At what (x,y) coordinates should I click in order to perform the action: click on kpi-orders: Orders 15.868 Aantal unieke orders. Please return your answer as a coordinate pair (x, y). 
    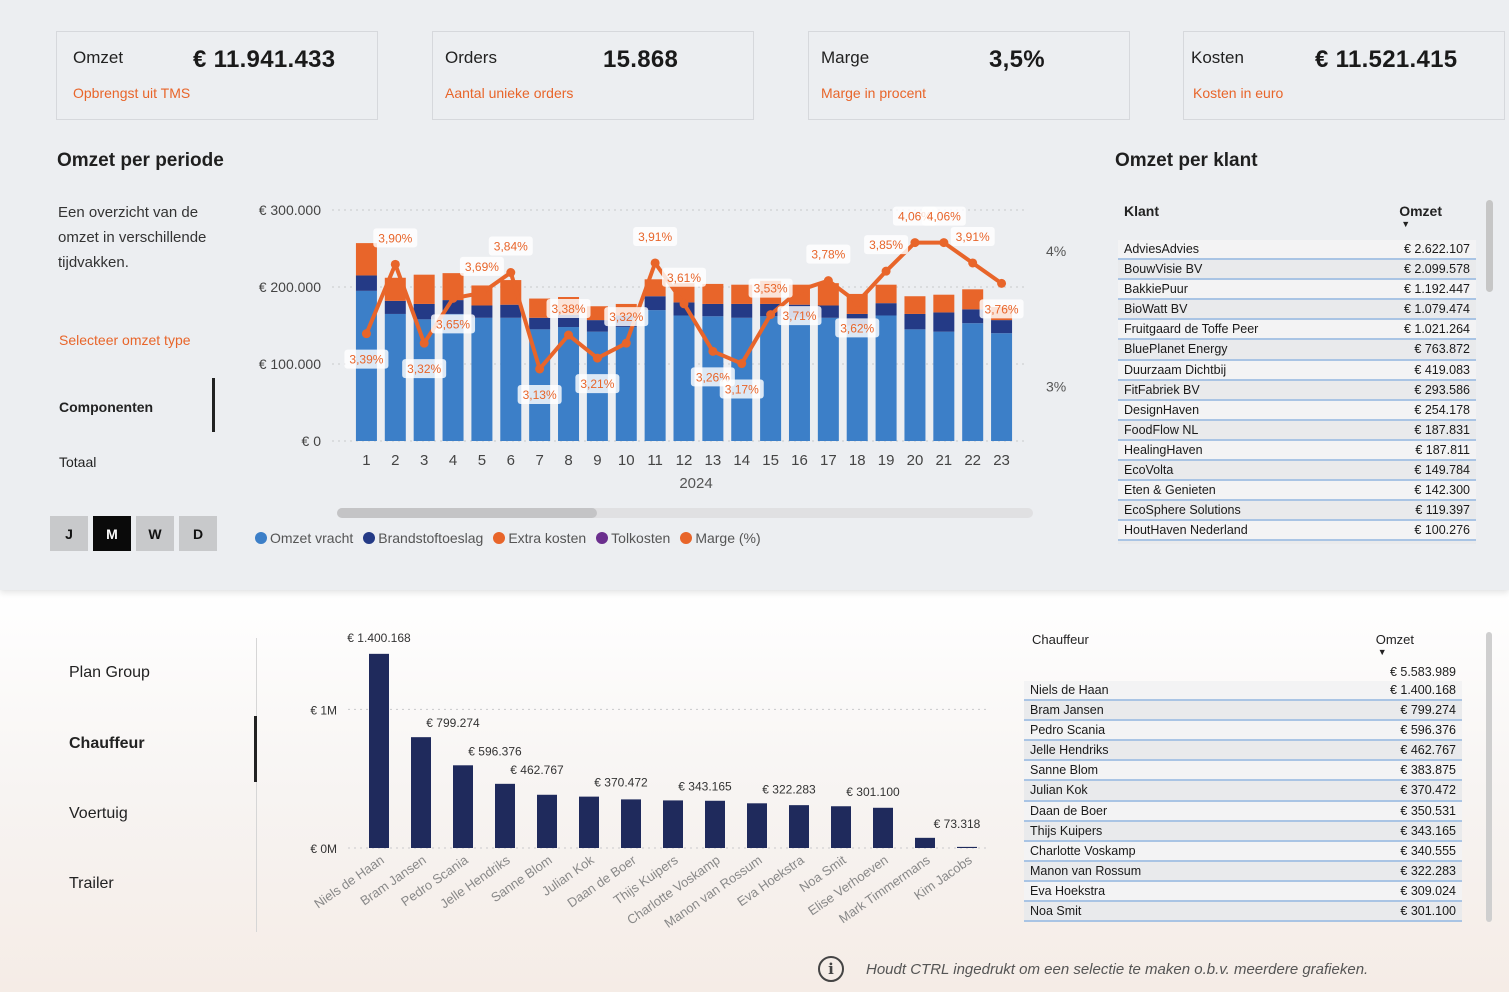
    Looking at the image, I should click on (593, 75).